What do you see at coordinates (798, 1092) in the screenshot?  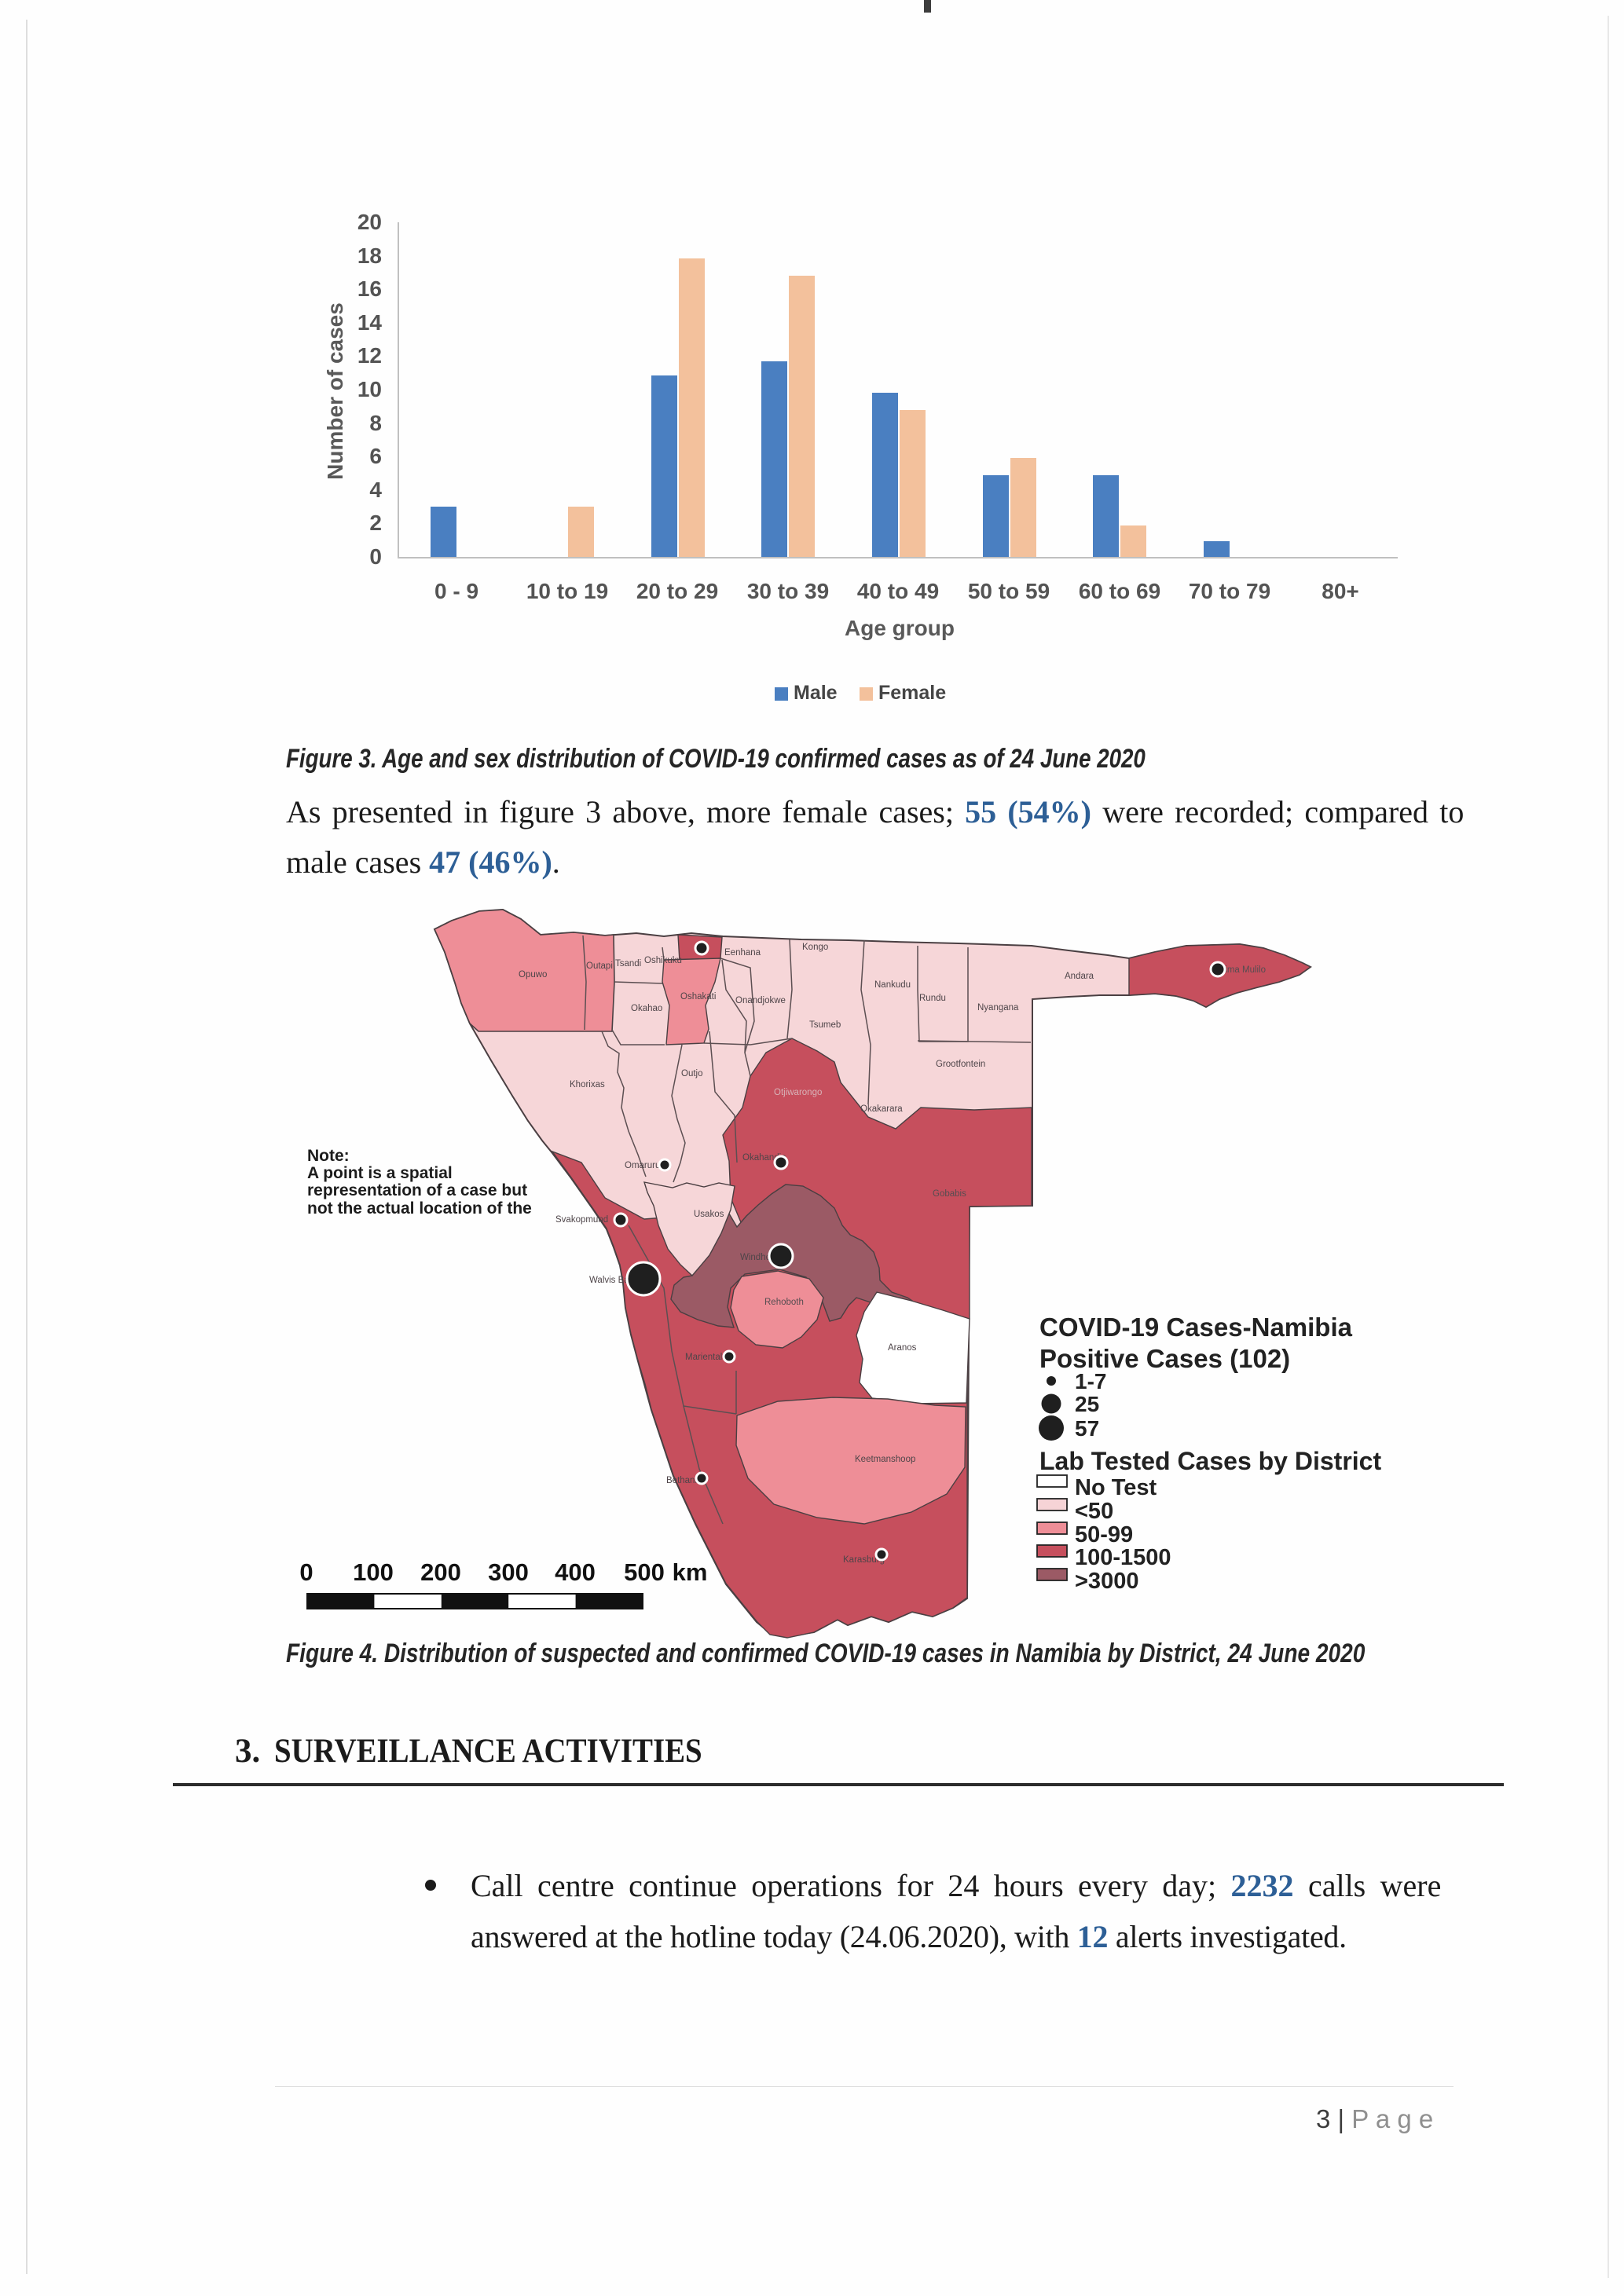 I see `svg-text: Otjiwarongo` at bounding box center [798, 1092].